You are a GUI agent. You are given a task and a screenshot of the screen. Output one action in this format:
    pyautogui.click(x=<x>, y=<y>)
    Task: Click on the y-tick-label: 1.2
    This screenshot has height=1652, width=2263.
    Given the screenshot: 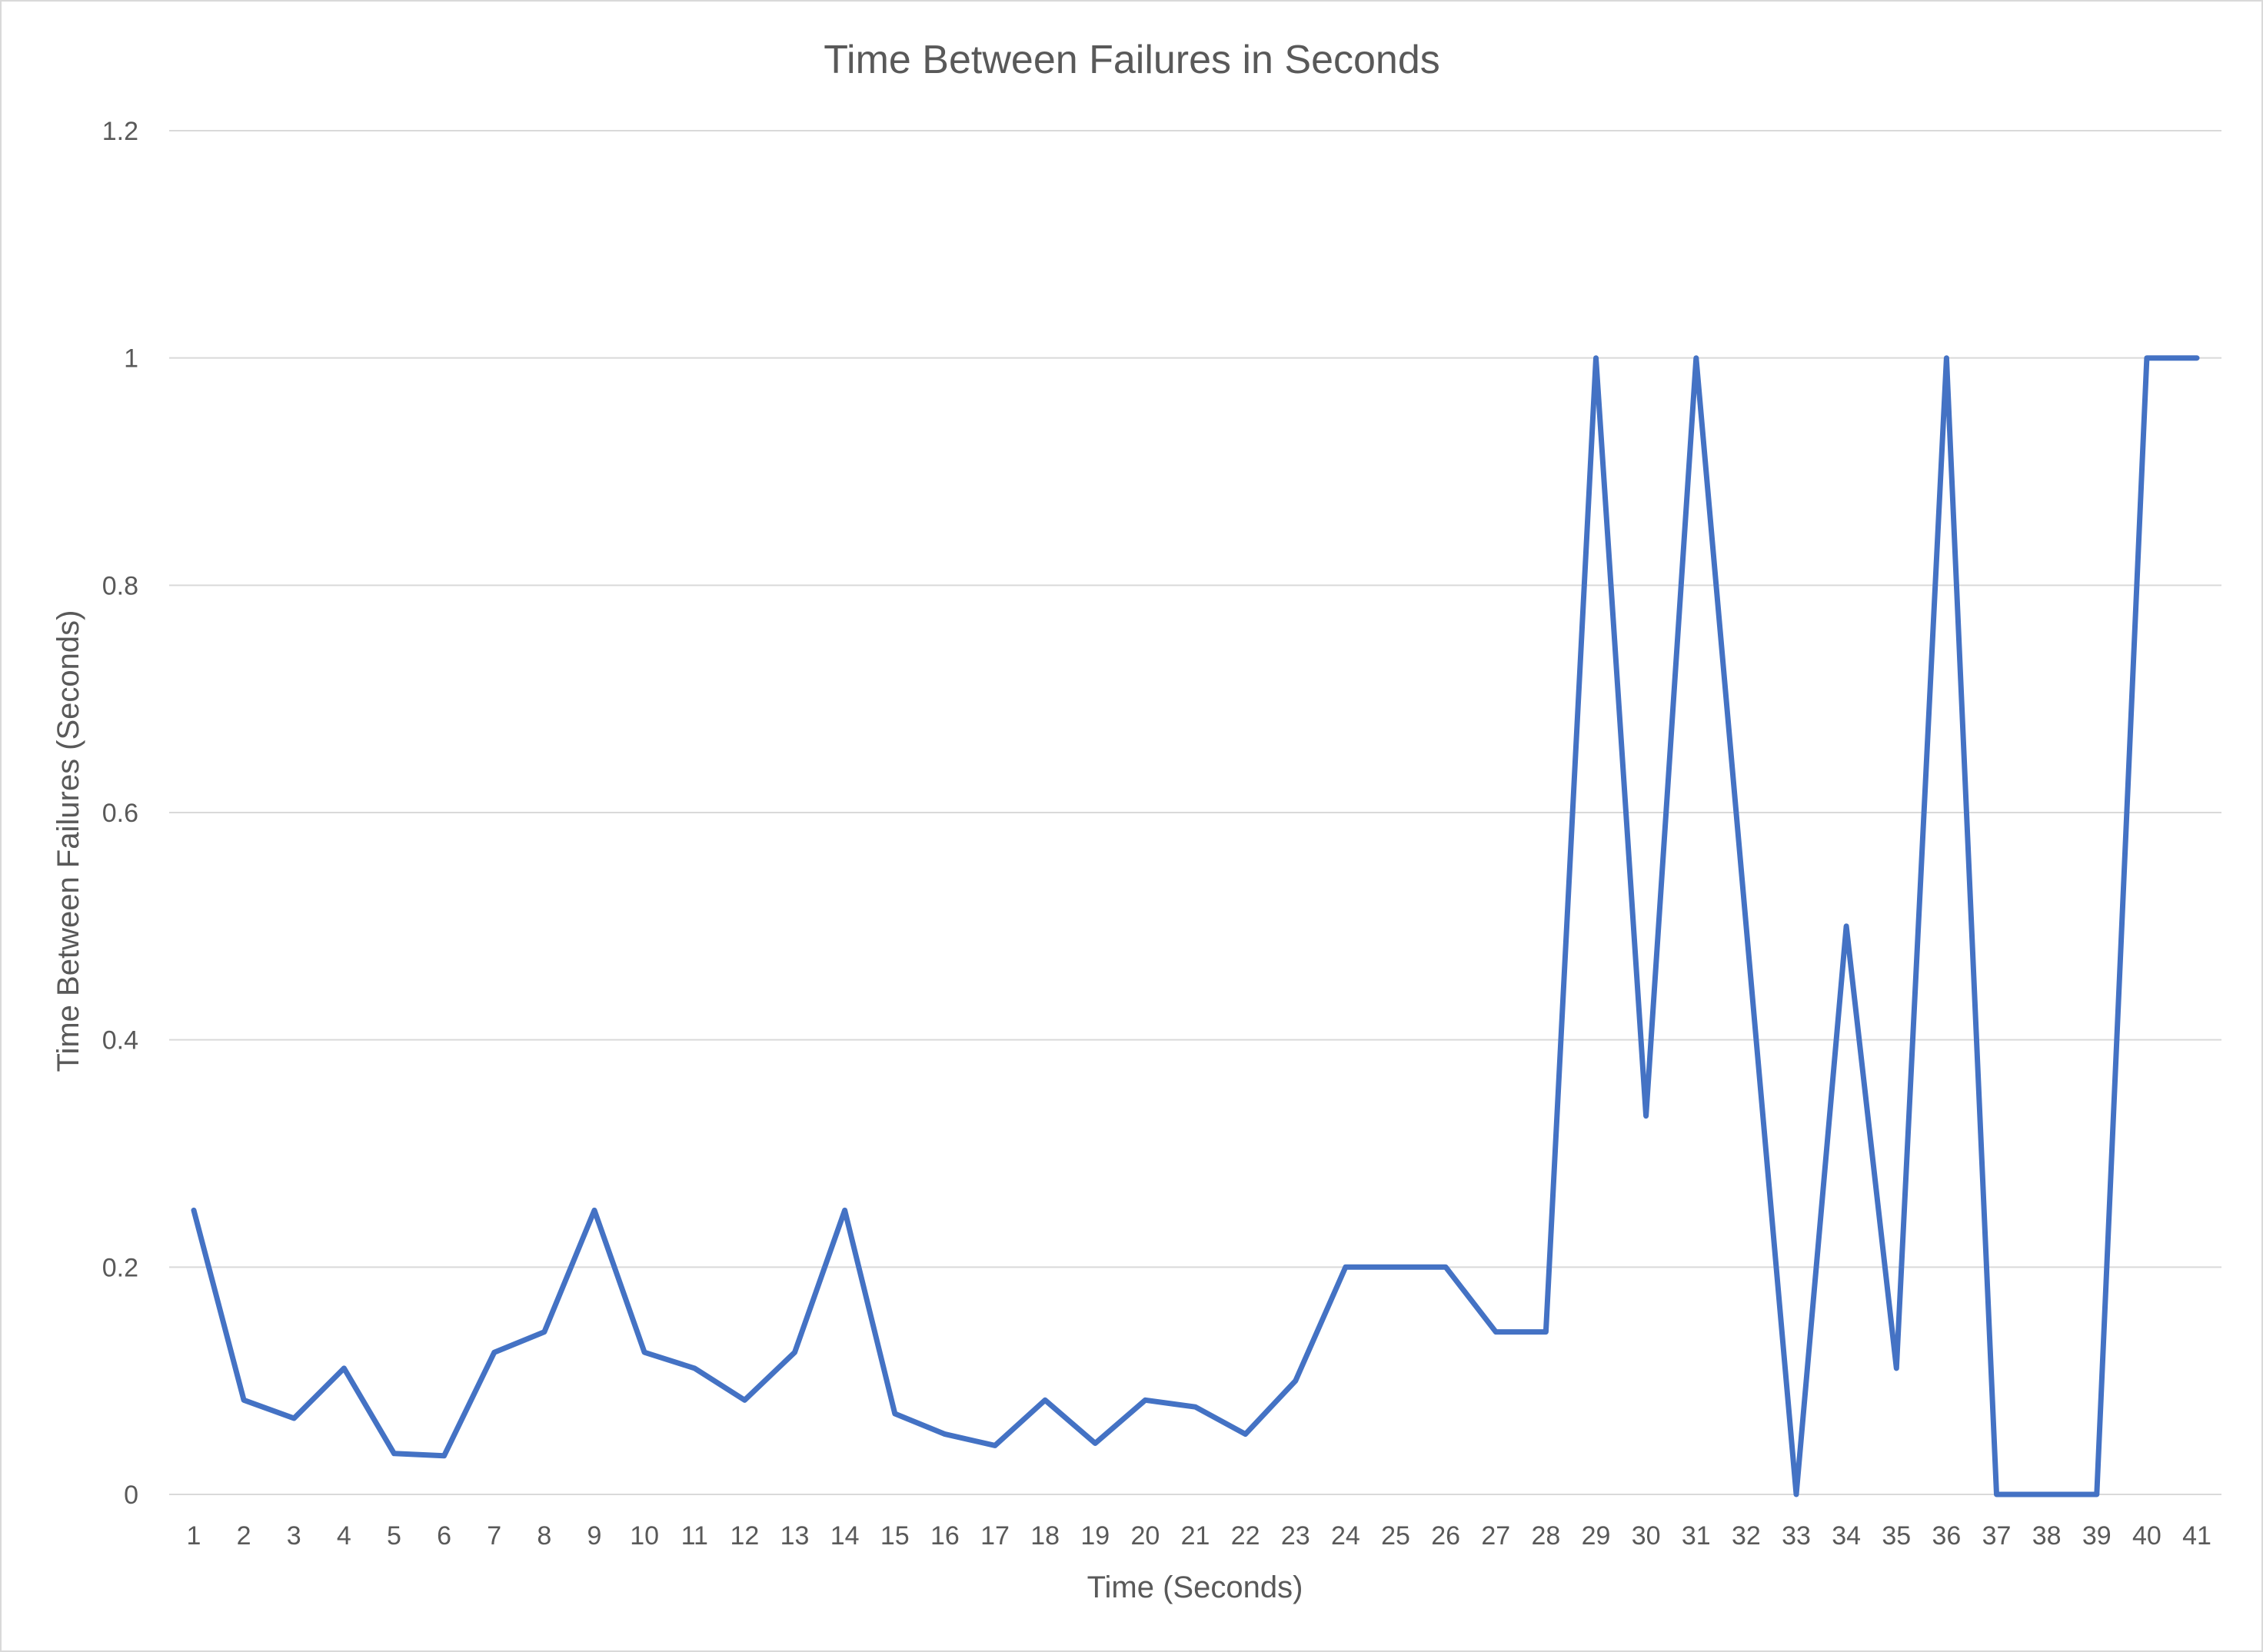 What is the action you would take?
    pyautogui.click(x=120, y=131)
    